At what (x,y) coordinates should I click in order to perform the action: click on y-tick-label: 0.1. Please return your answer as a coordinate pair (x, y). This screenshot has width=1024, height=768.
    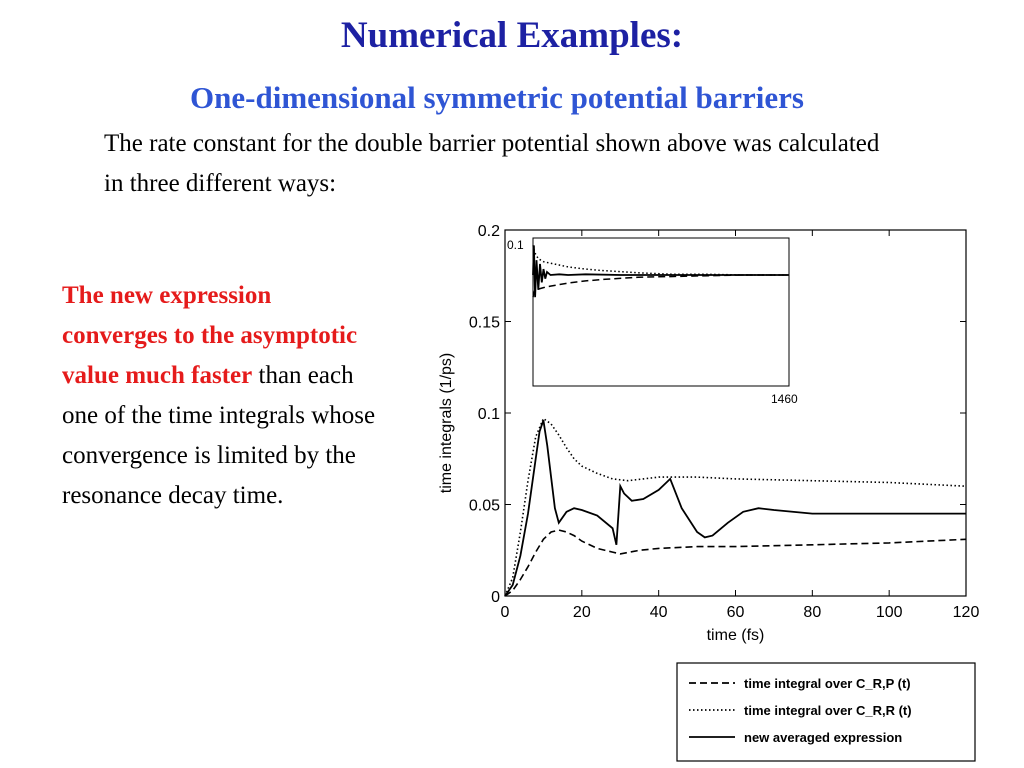
    Looking at the image, I should click on (489, 414).